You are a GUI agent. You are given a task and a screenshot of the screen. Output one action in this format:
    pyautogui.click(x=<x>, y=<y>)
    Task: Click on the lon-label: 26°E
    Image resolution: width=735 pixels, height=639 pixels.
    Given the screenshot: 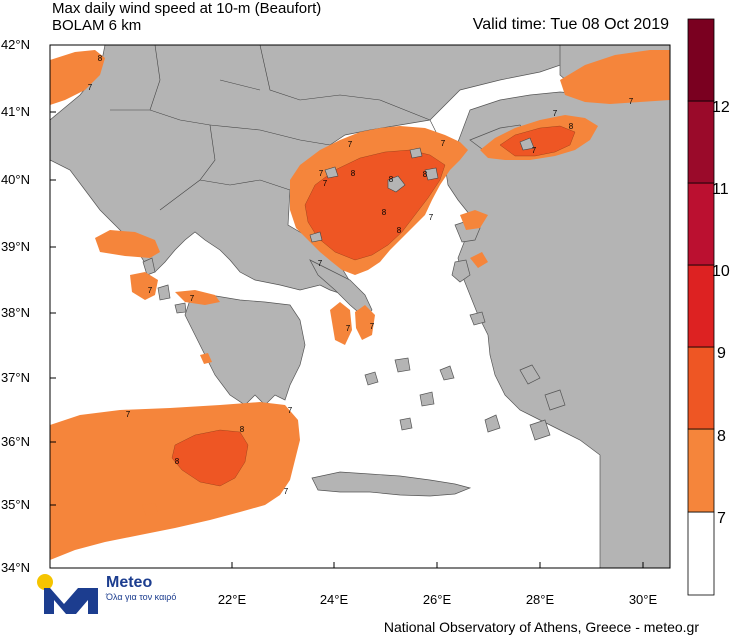 What is the action you would take?
    pyautogui.click(x=437, y=599)
    